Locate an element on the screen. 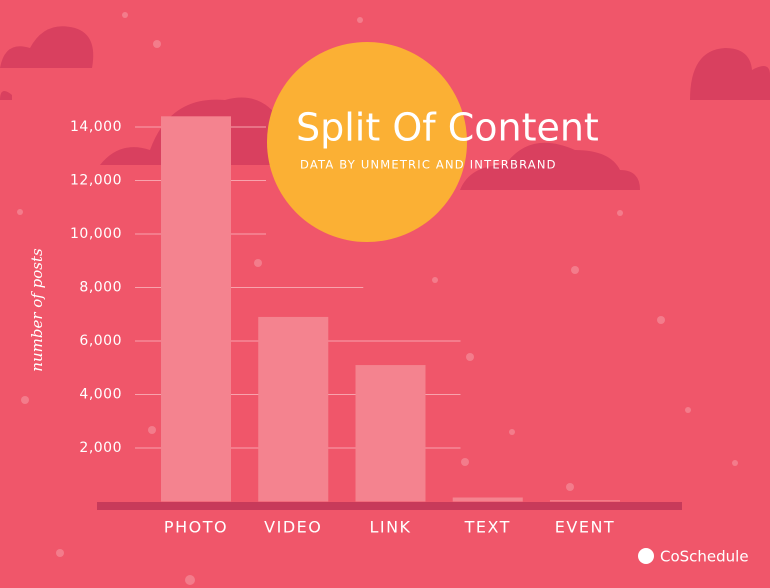 Image resolution: width=770 pixels, height=588 pixels. brand: CoSchedule is located at coordinates (704, 557).